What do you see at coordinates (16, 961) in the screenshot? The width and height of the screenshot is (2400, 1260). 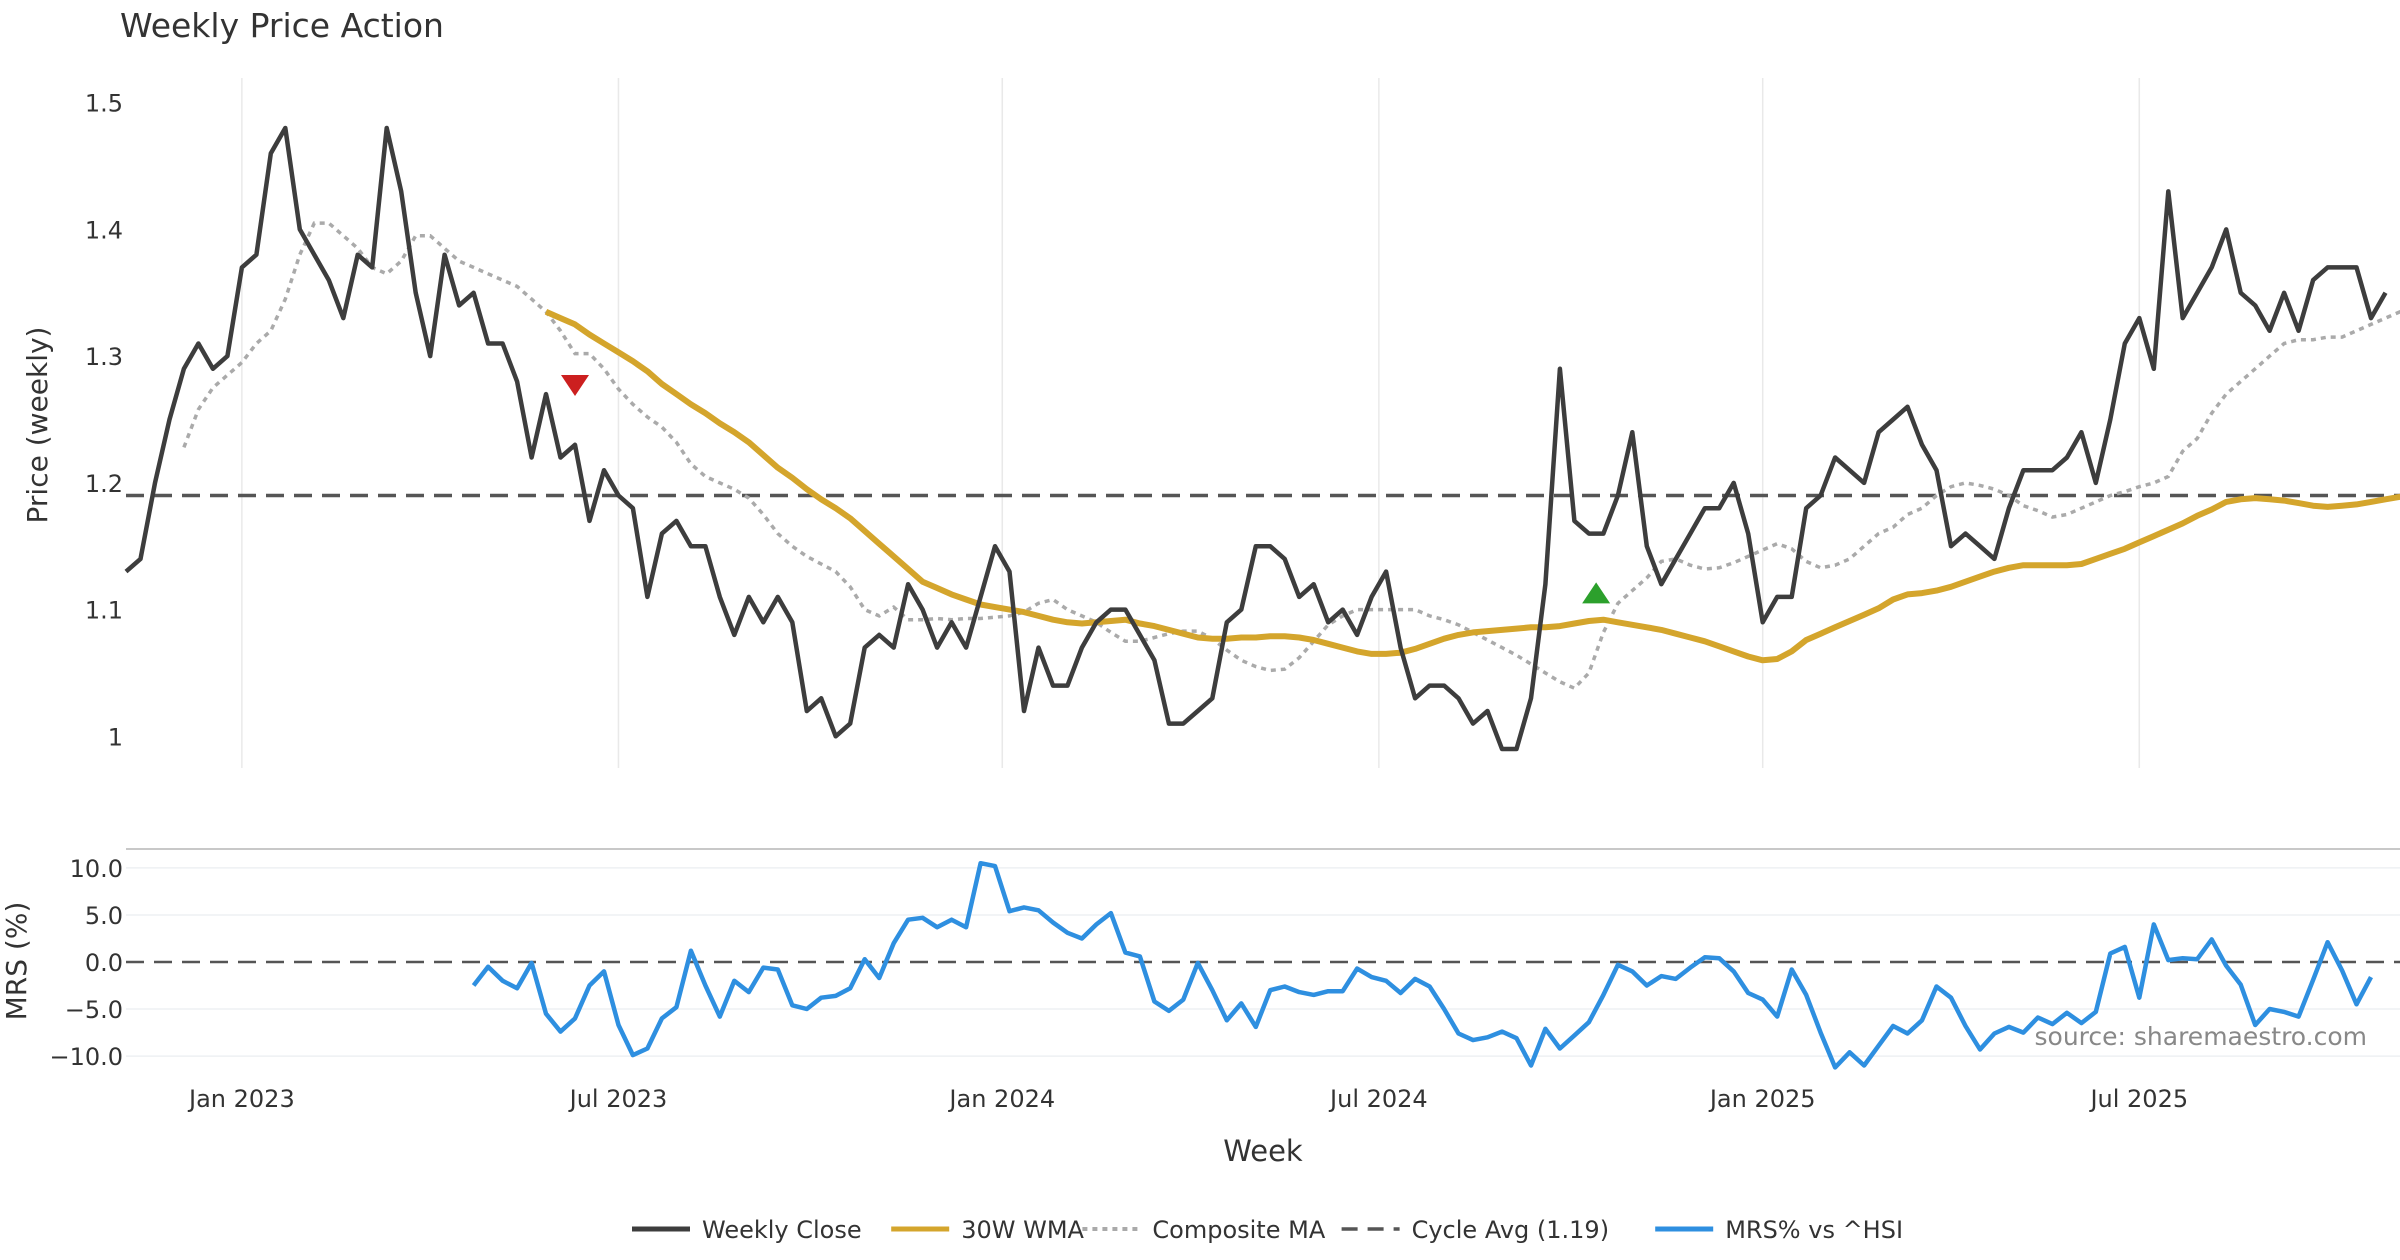 I see `mrs-y-axis-label: MRS (%)` at bounding box center [16, 961].